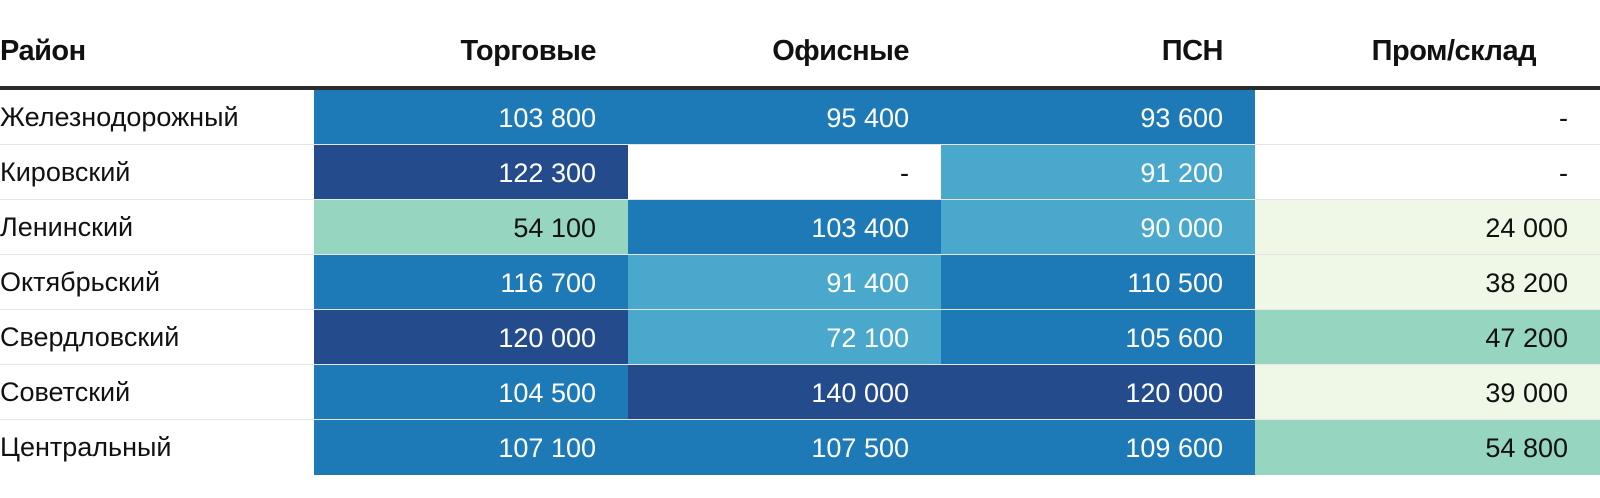 The width and height of the screenshot is (1600, 498). Describe the element at coordinates (471, 227) in the screenshot. I see `heat-cell: 54 100` at that location.